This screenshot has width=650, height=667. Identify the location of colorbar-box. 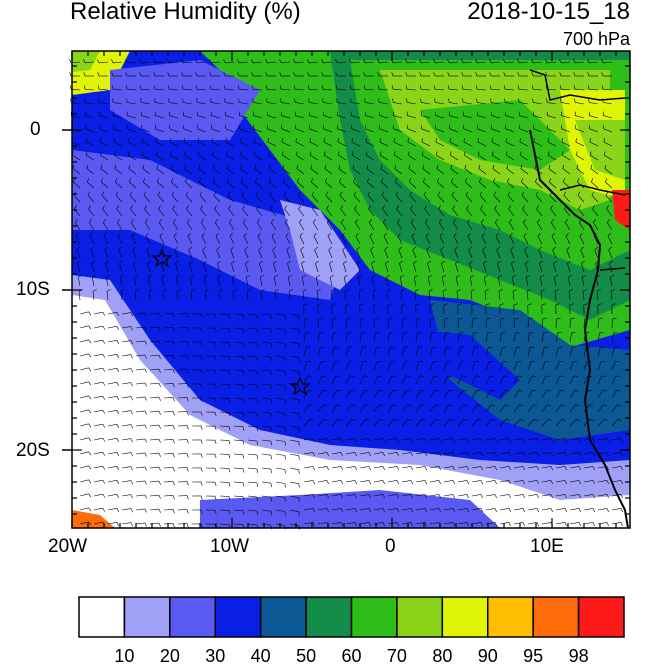
(374, 617).